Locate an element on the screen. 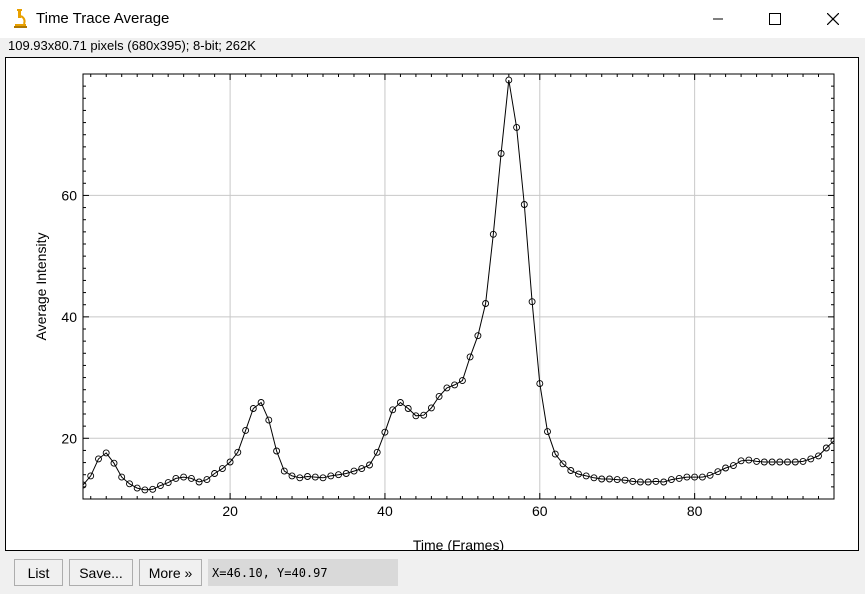  maximize-icon is located at coordinates (775, 19).